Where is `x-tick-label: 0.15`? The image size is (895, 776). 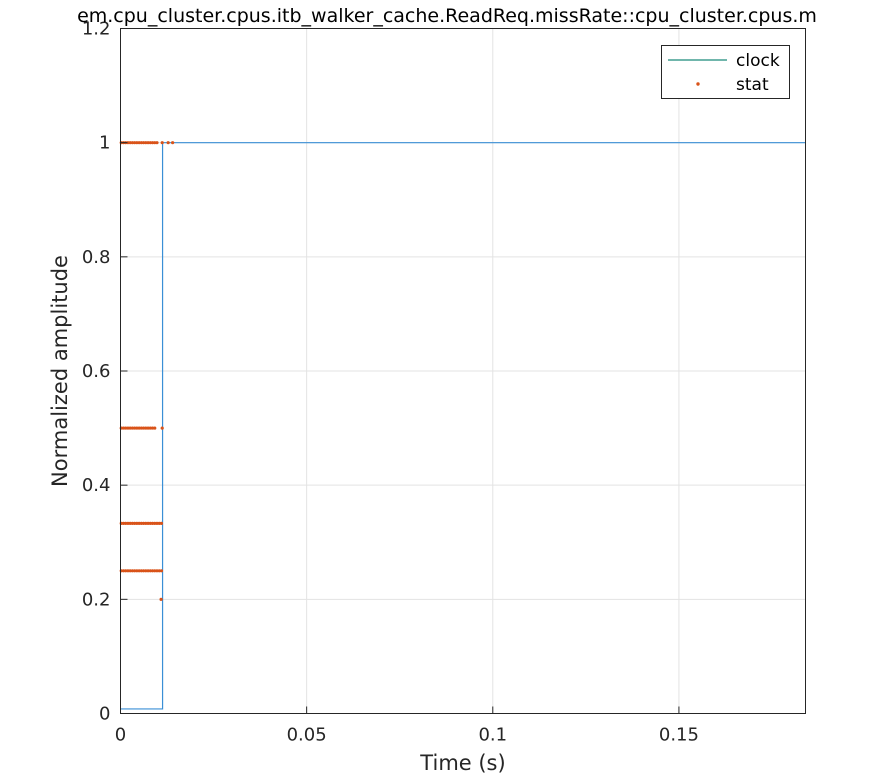 x-tick-label: 0.15 is located at coordinates (679, 735).